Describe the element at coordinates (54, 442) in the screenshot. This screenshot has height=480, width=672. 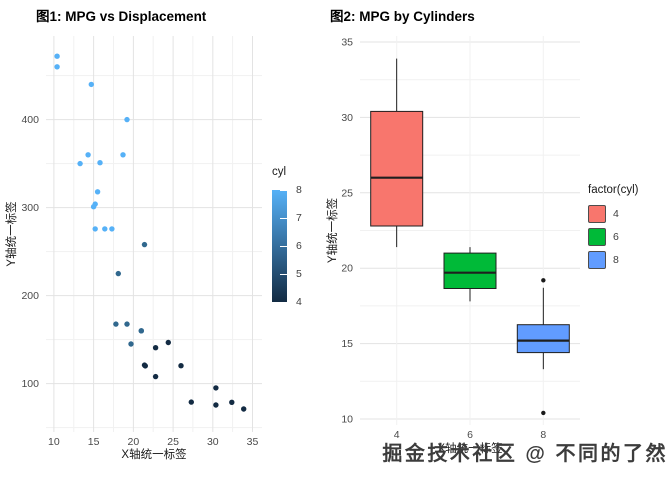
I see `x-tick-label: 10` at that location.